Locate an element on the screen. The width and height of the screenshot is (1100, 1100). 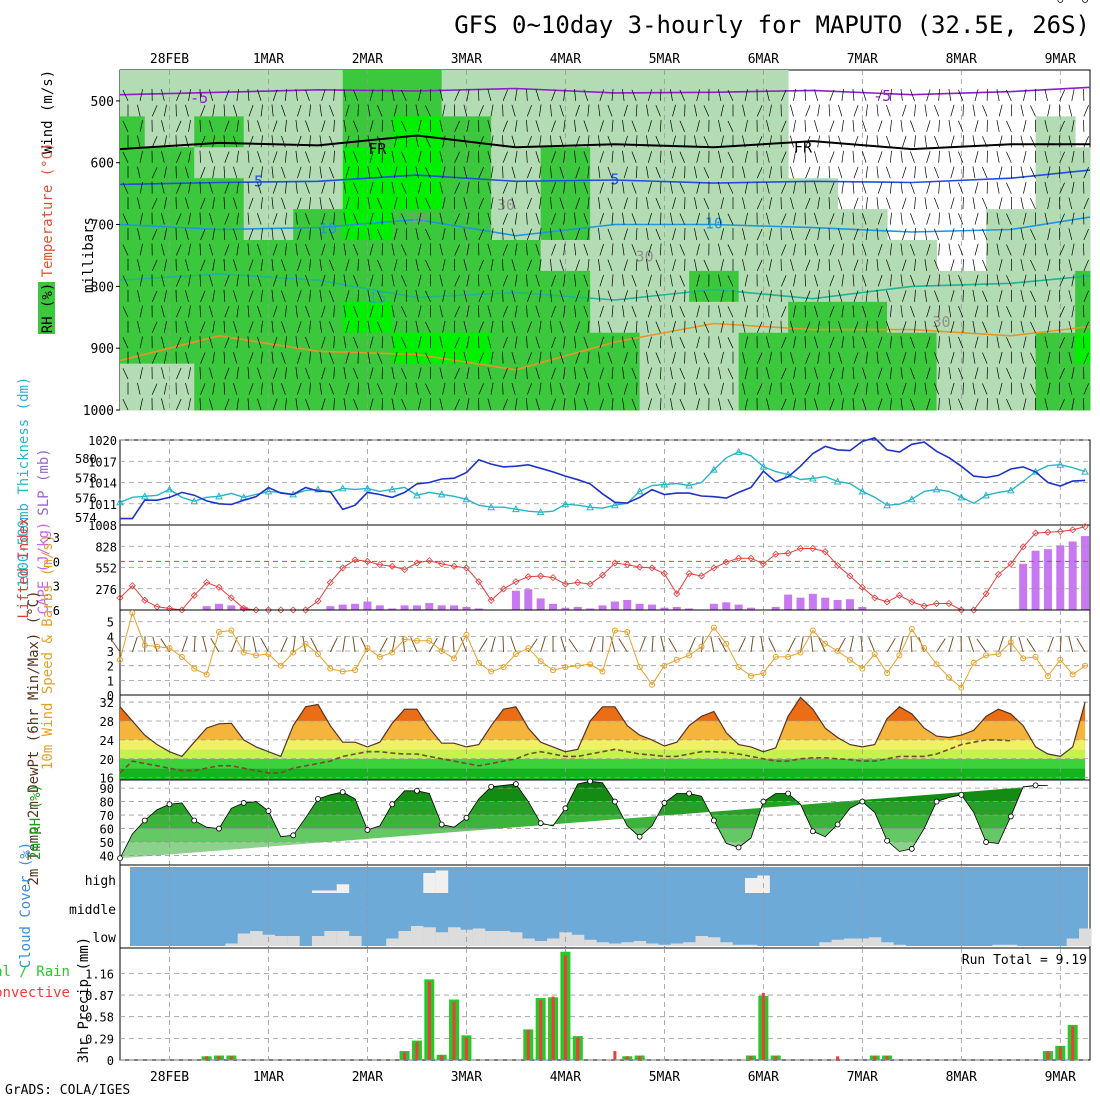
panel-frame is located at coordinates (605, 652).